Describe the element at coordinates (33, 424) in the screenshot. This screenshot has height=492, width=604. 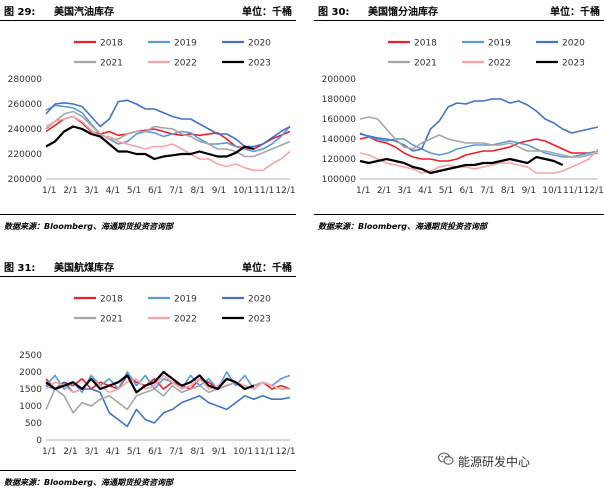
I see `y-tick-label: 500` at that location.